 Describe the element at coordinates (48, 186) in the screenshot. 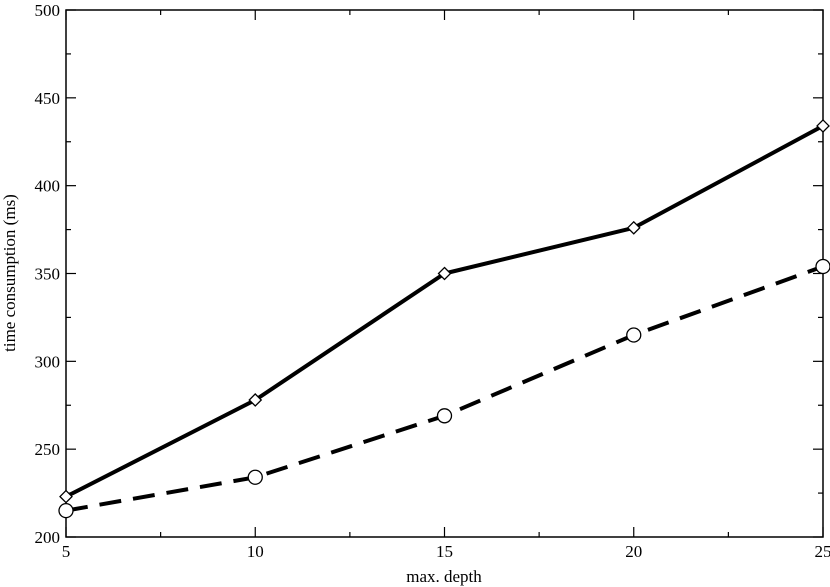

I see `y-tick-label: 400` at that location.